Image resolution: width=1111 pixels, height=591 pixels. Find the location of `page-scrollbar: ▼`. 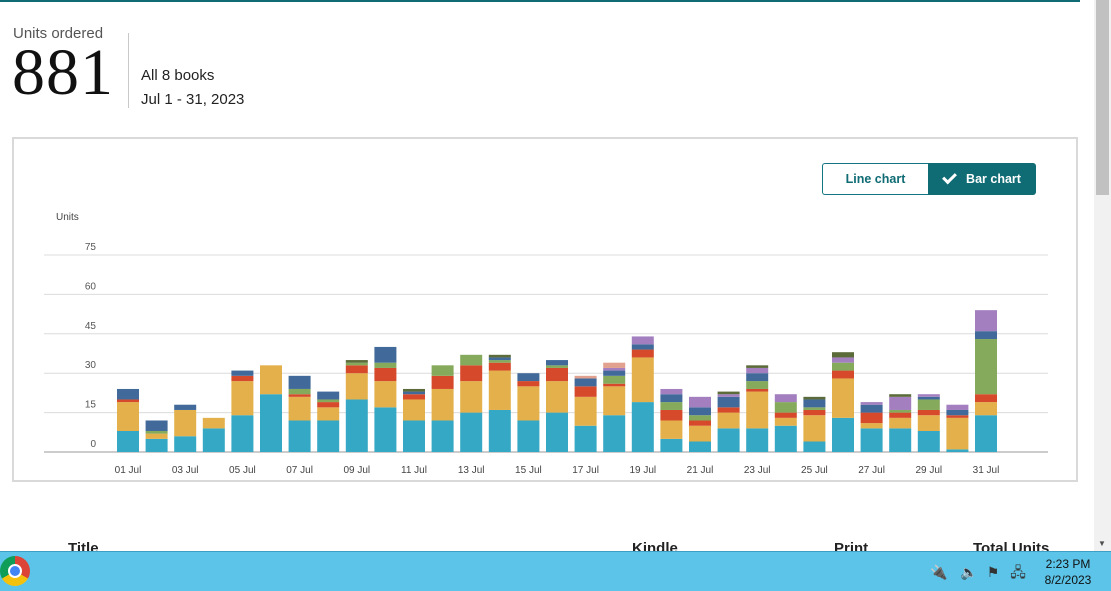

page-scrollbar: ▼ is located at coordinates (1102, 275).